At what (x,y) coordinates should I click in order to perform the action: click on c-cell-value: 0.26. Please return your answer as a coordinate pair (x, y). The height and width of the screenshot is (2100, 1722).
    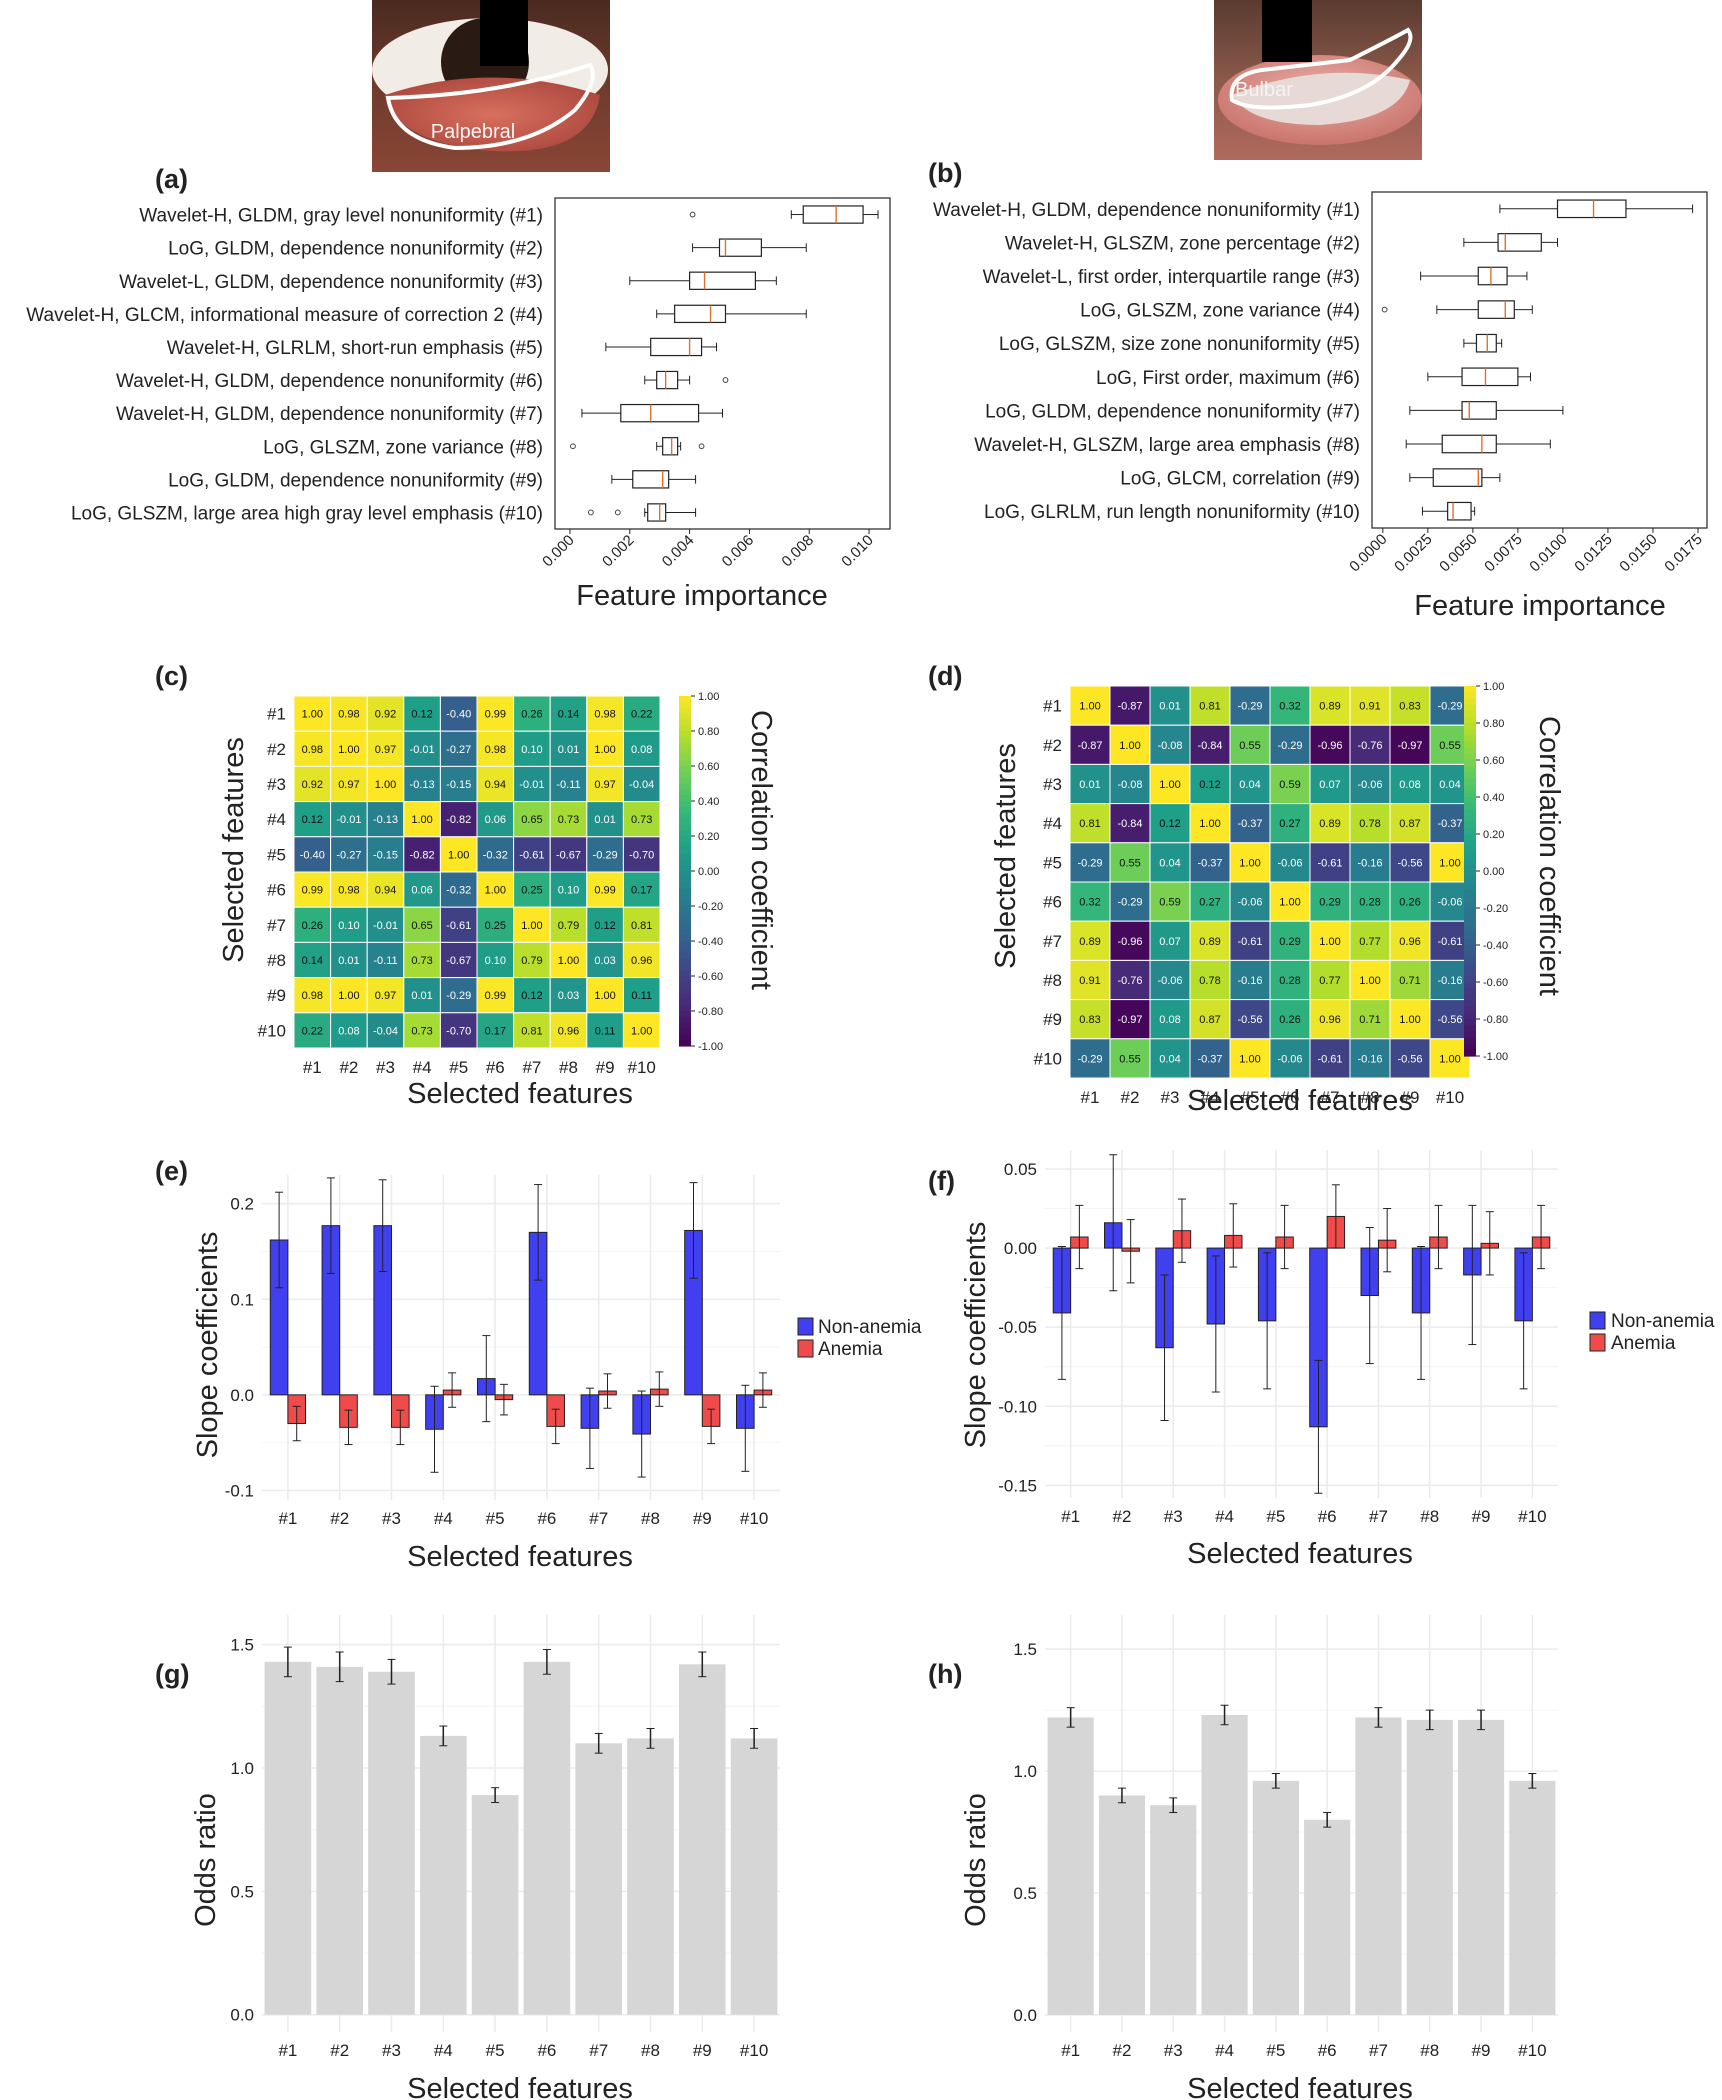
    Looking at the image, I should click on (312, 926).